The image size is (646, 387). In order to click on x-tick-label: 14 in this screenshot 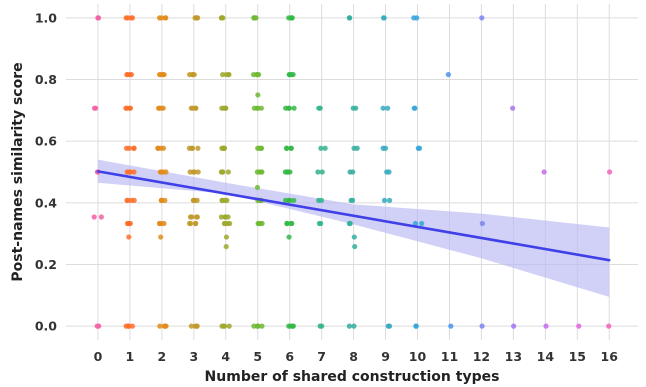, I will do `click(546, 356)`.